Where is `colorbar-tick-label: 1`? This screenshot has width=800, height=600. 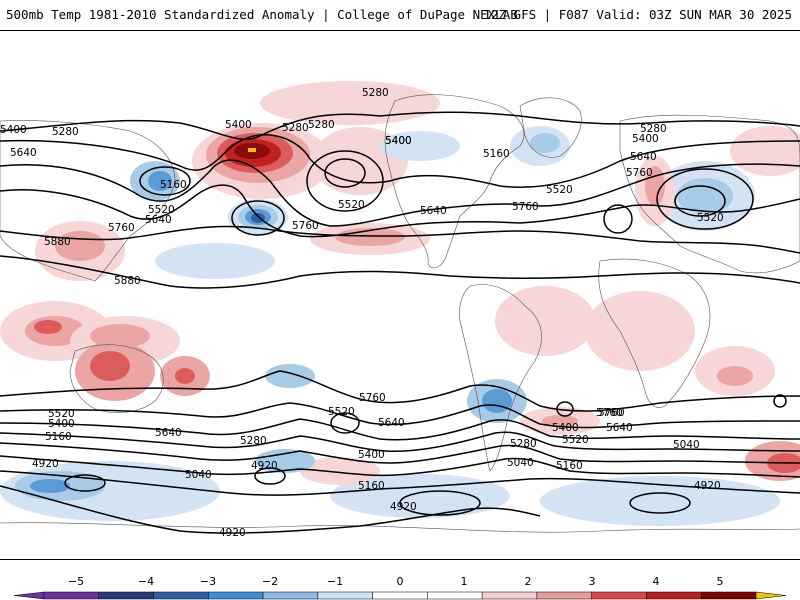
colorbar-tick-label: 1 is located at coordinates (464, 581).